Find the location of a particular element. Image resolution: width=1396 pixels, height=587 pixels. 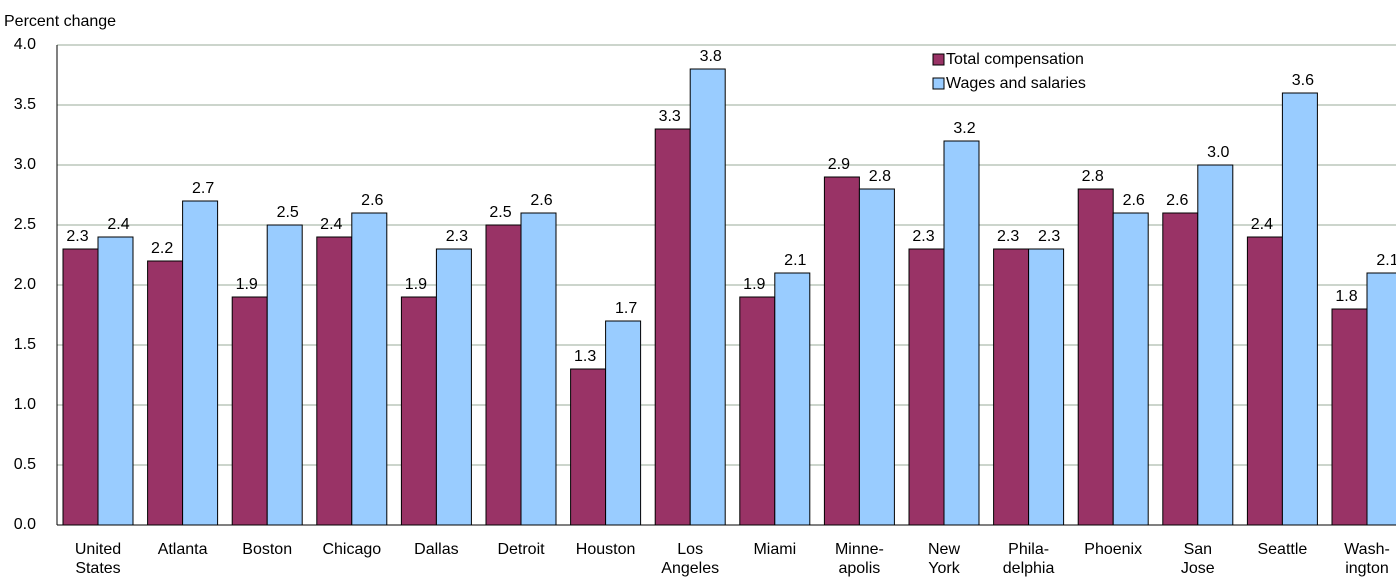

y-tick-label: 3.5 is located at coordinates (25, 104).